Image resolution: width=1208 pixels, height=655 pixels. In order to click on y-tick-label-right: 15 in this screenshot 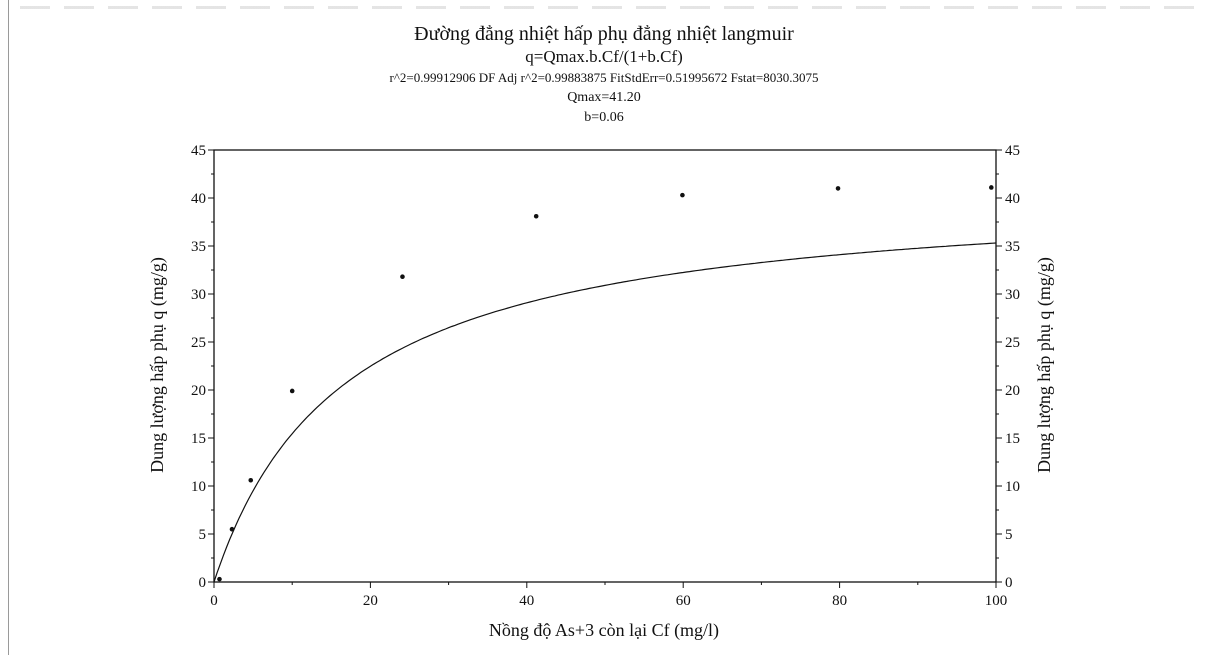, I will do `click(1012, 439)`.